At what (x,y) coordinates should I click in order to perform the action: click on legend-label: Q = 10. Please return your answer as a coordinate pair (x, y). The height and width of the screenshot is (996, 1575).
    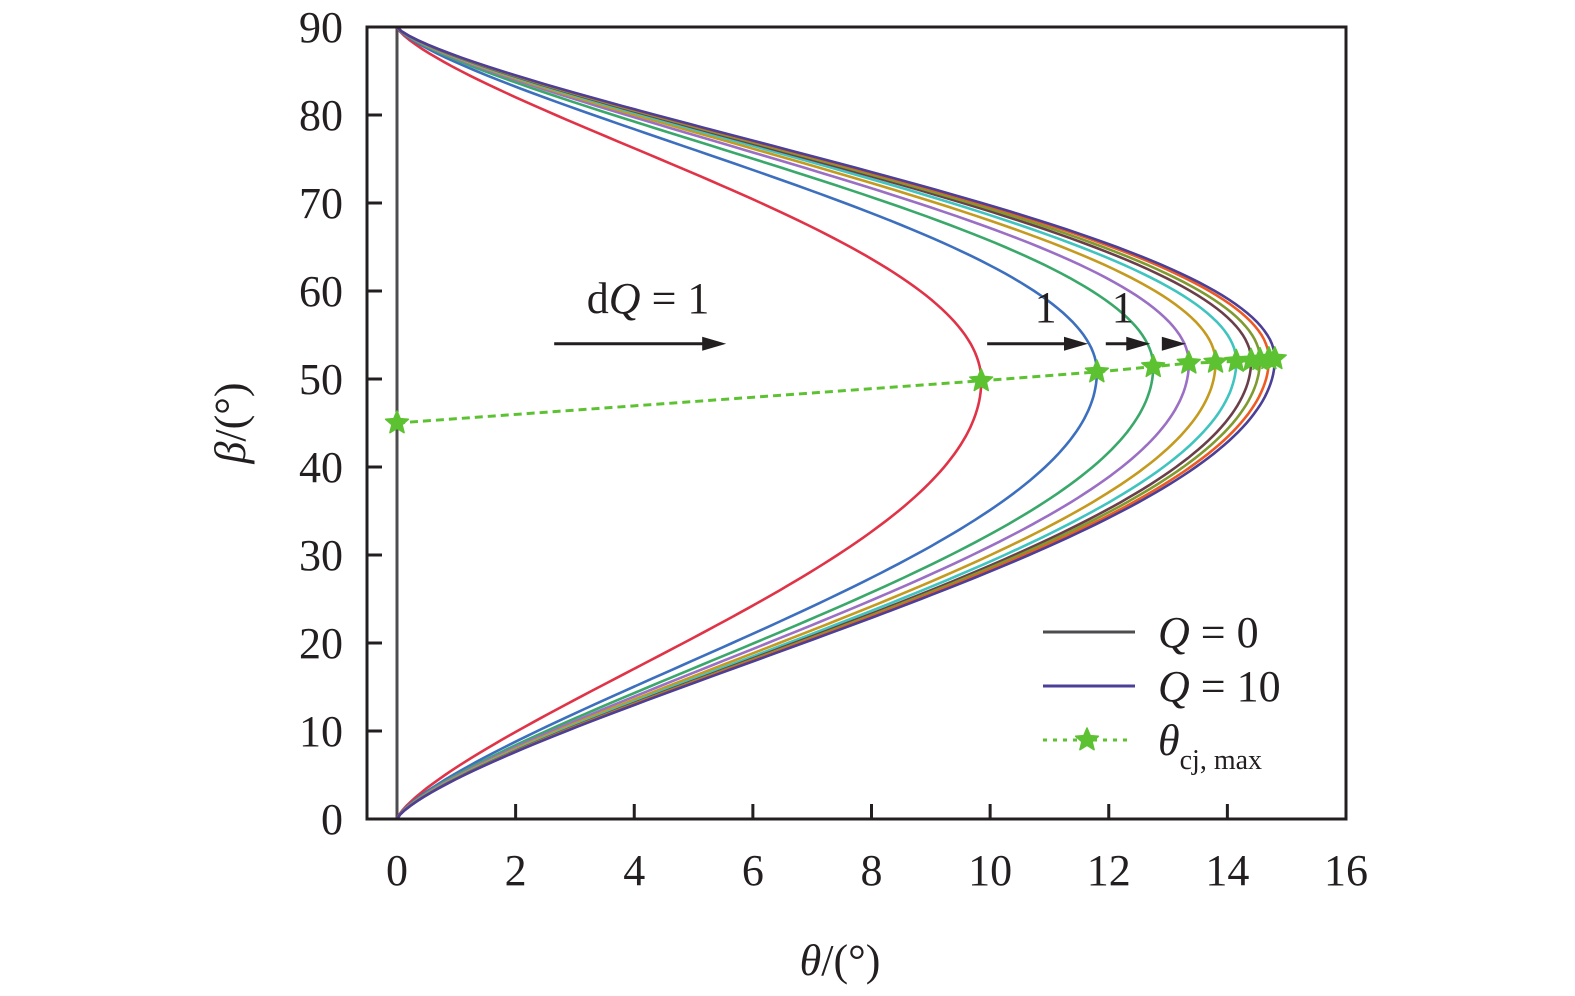
    Looking at the image, I should click on (1219, 686).